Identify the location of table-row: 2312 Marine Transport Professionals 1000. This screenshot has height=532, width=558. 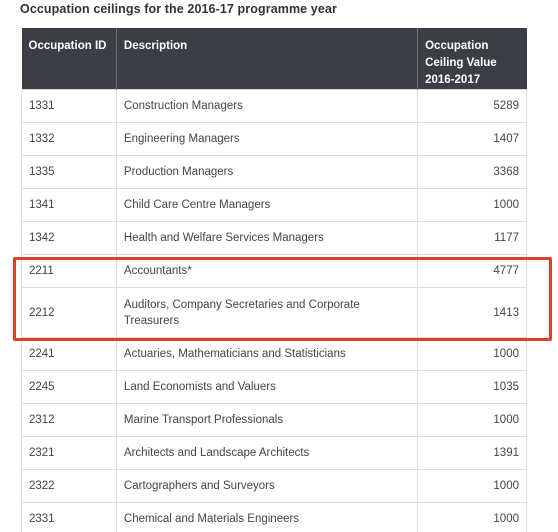
(274, 420).